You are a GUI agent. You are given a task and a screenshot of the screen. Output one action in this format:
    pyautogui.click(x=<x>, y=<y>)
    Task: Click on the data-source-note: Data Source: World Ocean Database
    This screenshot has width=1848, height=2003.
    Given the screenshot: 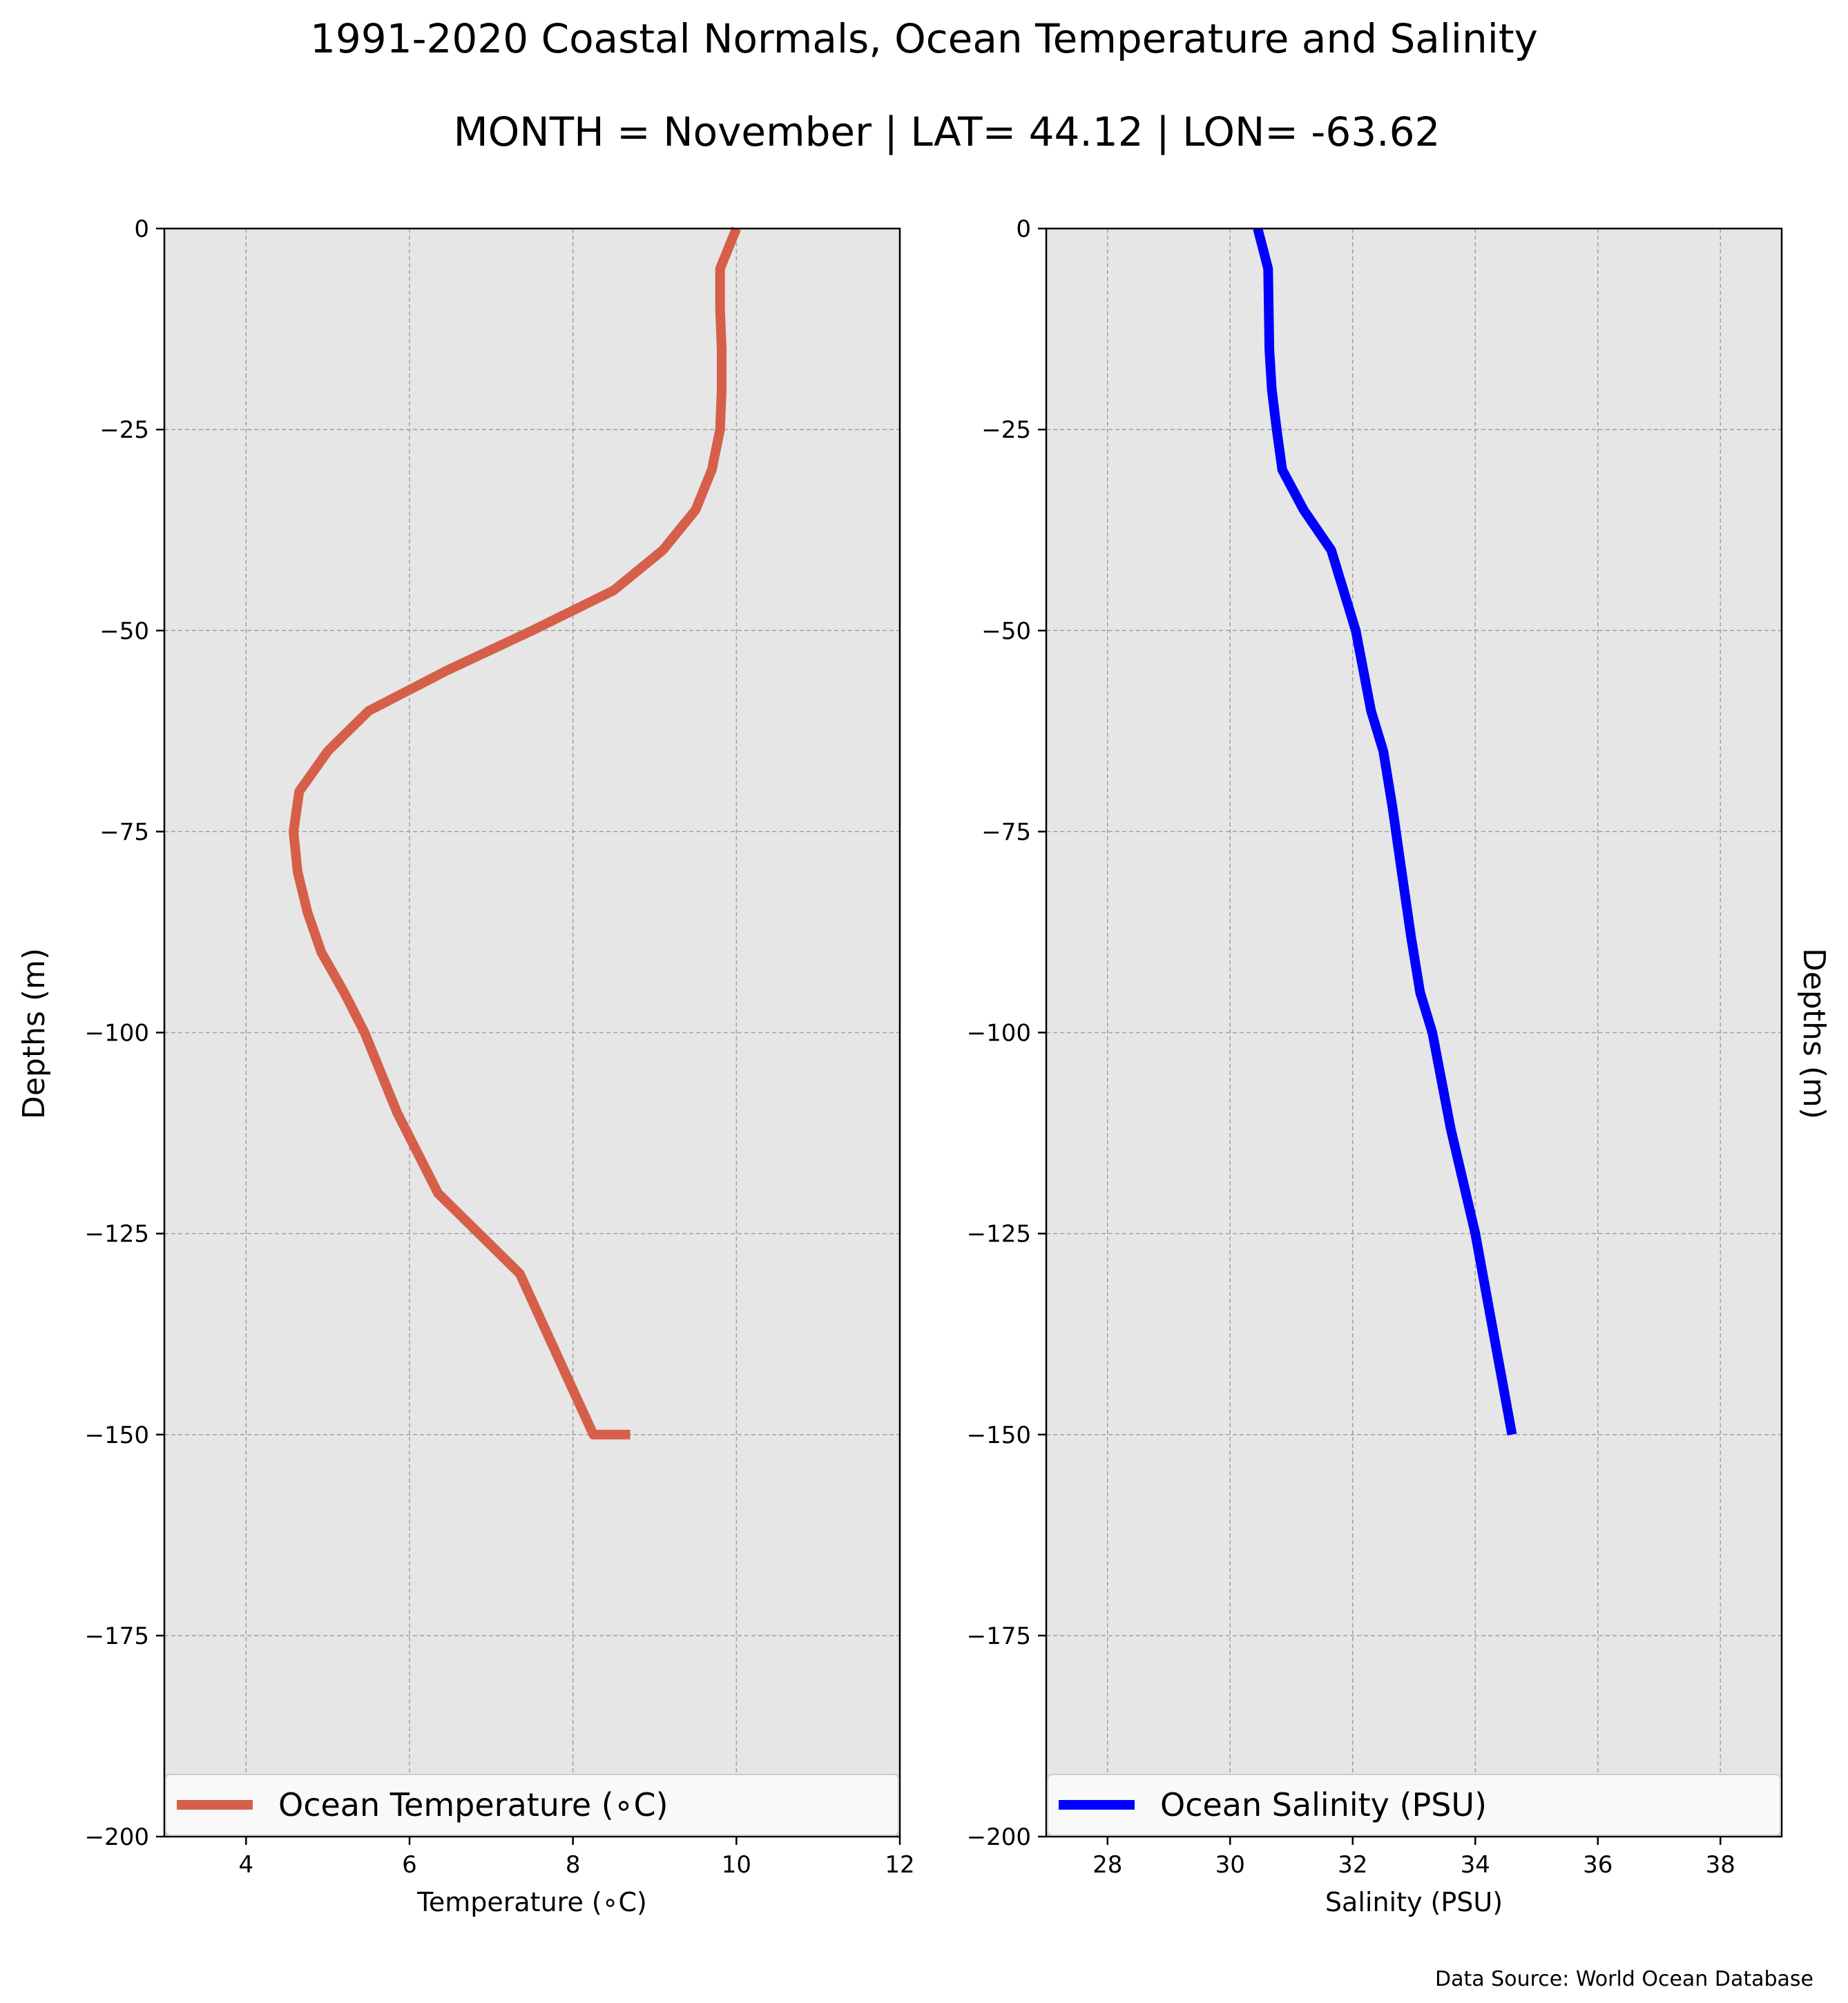 What is the action you would take?
    pyautogui.click(x=1624, y=1979)
    